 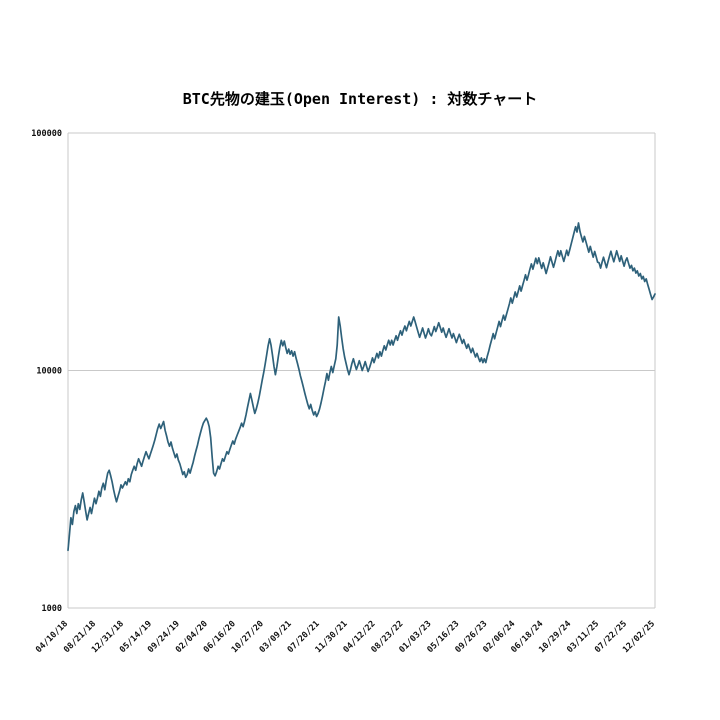 I want to click on y-tick-label: 1000, so click(x=52, y=609).